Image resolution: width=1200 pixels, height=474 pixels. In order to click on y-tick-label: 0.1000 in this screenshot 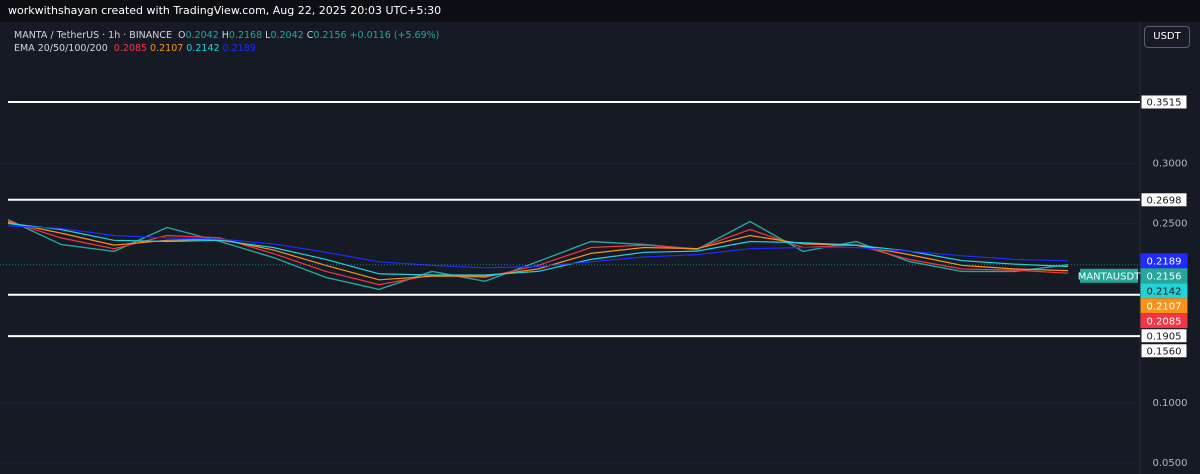, I will do `click(1170, 403)`.